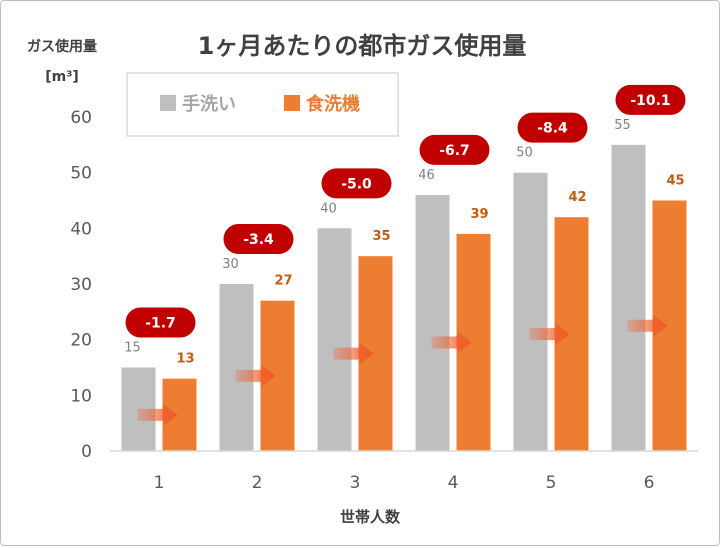  I want to click on x-tick-label: 2, so click(257, 483).